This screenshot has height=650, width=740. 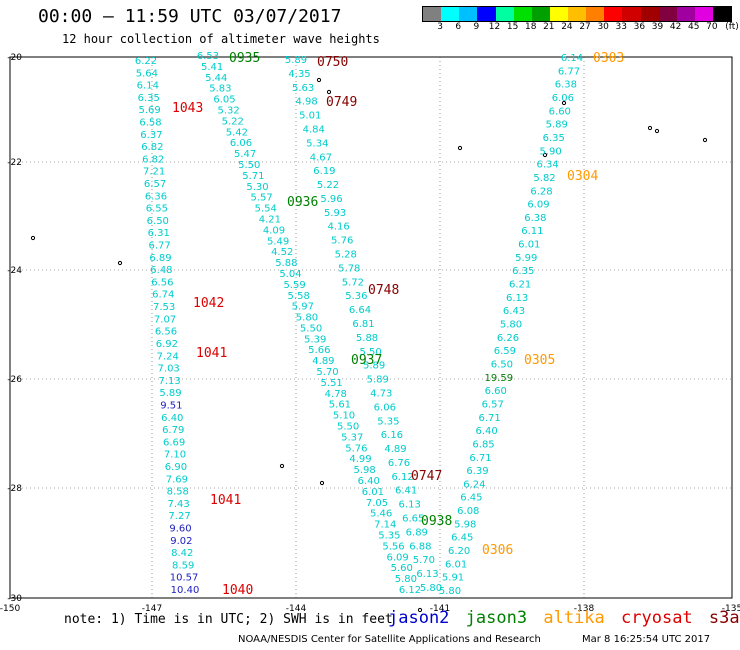 I want to click on jason3-mid-value: 4.99, so click(x=360, y=459).